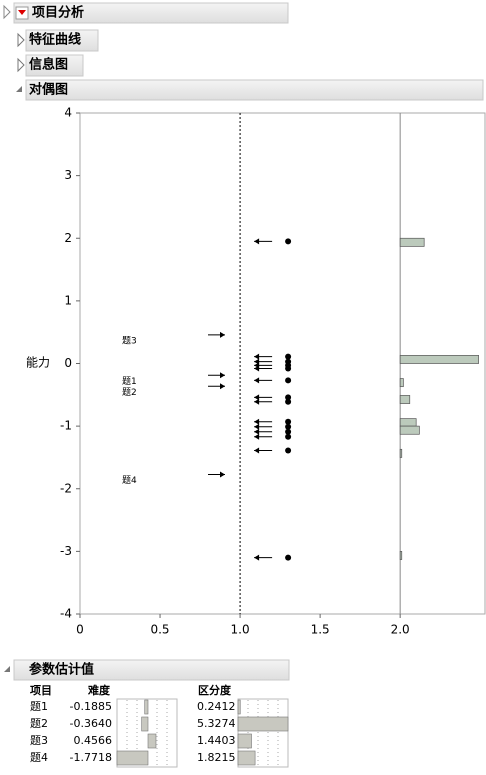 The width and height of the screenshot is (486, 775). I want to click on section: 对偶图, so click(250, 90).